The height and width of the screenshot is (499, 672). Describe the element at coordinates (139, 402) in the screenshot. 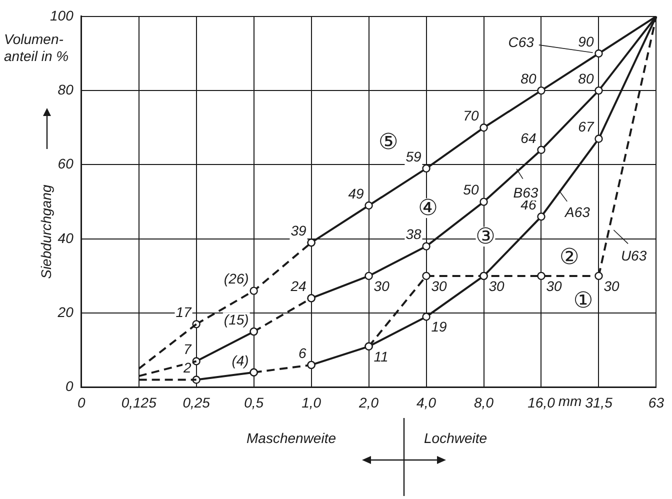

I see `x-tick-label: 0,125` at that location.